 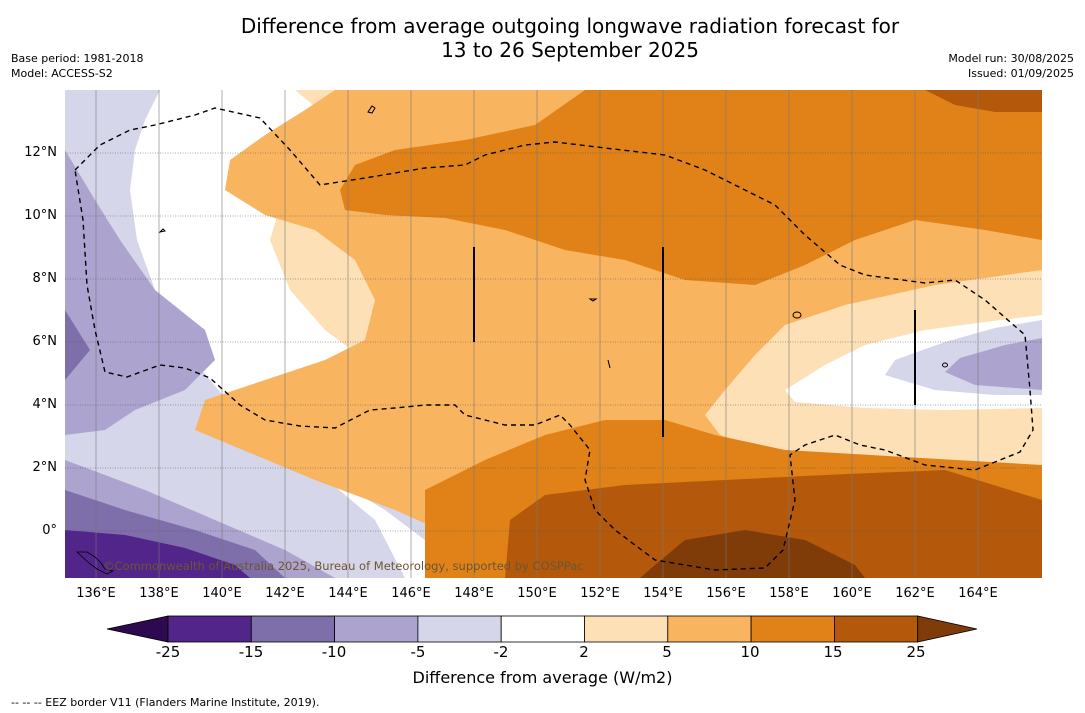 What do you see at coordinates (222, 593) in the screenshot?
I see `lon-label-140e: 140°E` at bounding box center [222, 593].